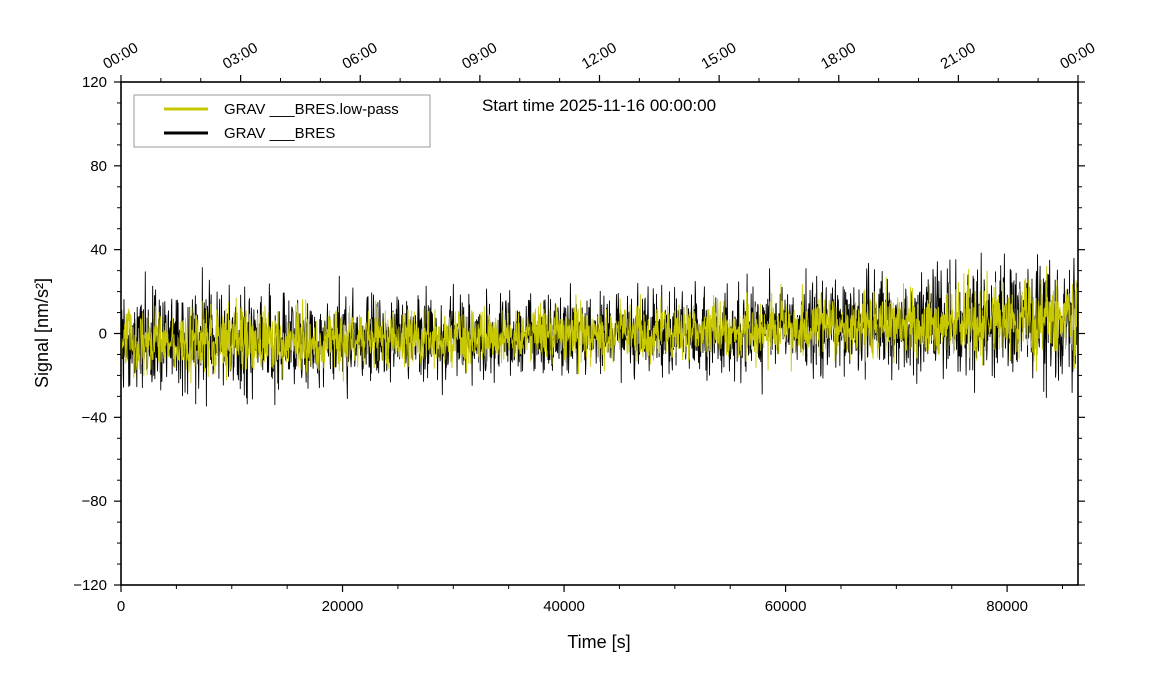 Image resolution: width=1151 pixels, height=700 pixels. I want to click on legend: GRAV ___BRES.low-pass GRAV ___BRES, so click(282, 121).